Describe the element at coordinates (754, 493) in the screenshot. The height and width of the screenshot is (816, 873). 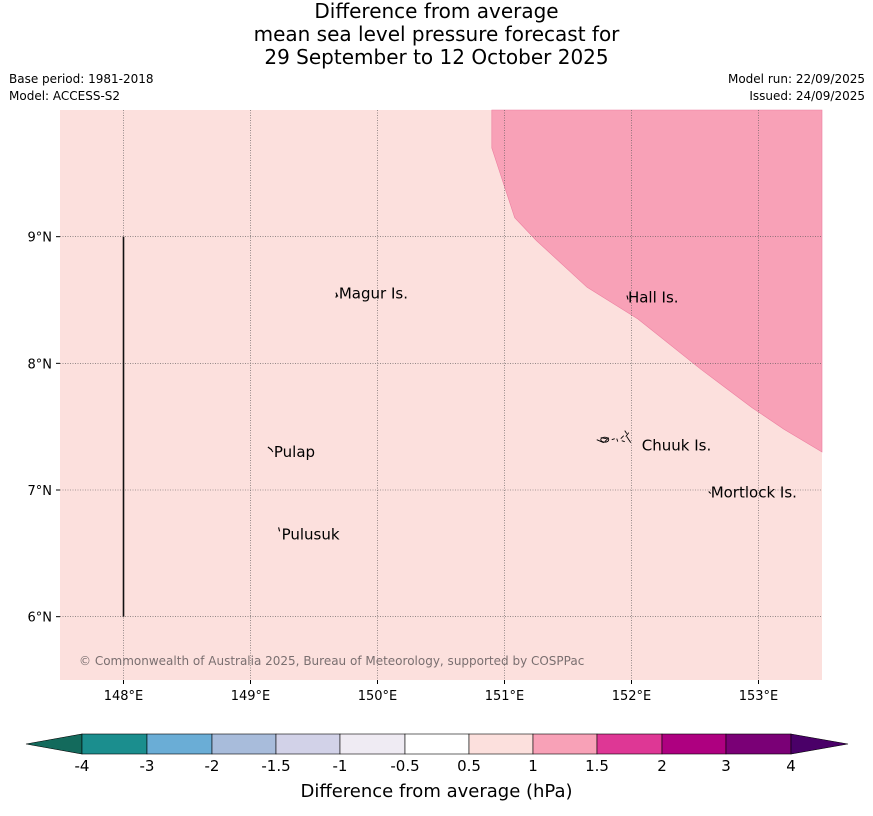
I see `island-label: Mortlock Is.` at that location.